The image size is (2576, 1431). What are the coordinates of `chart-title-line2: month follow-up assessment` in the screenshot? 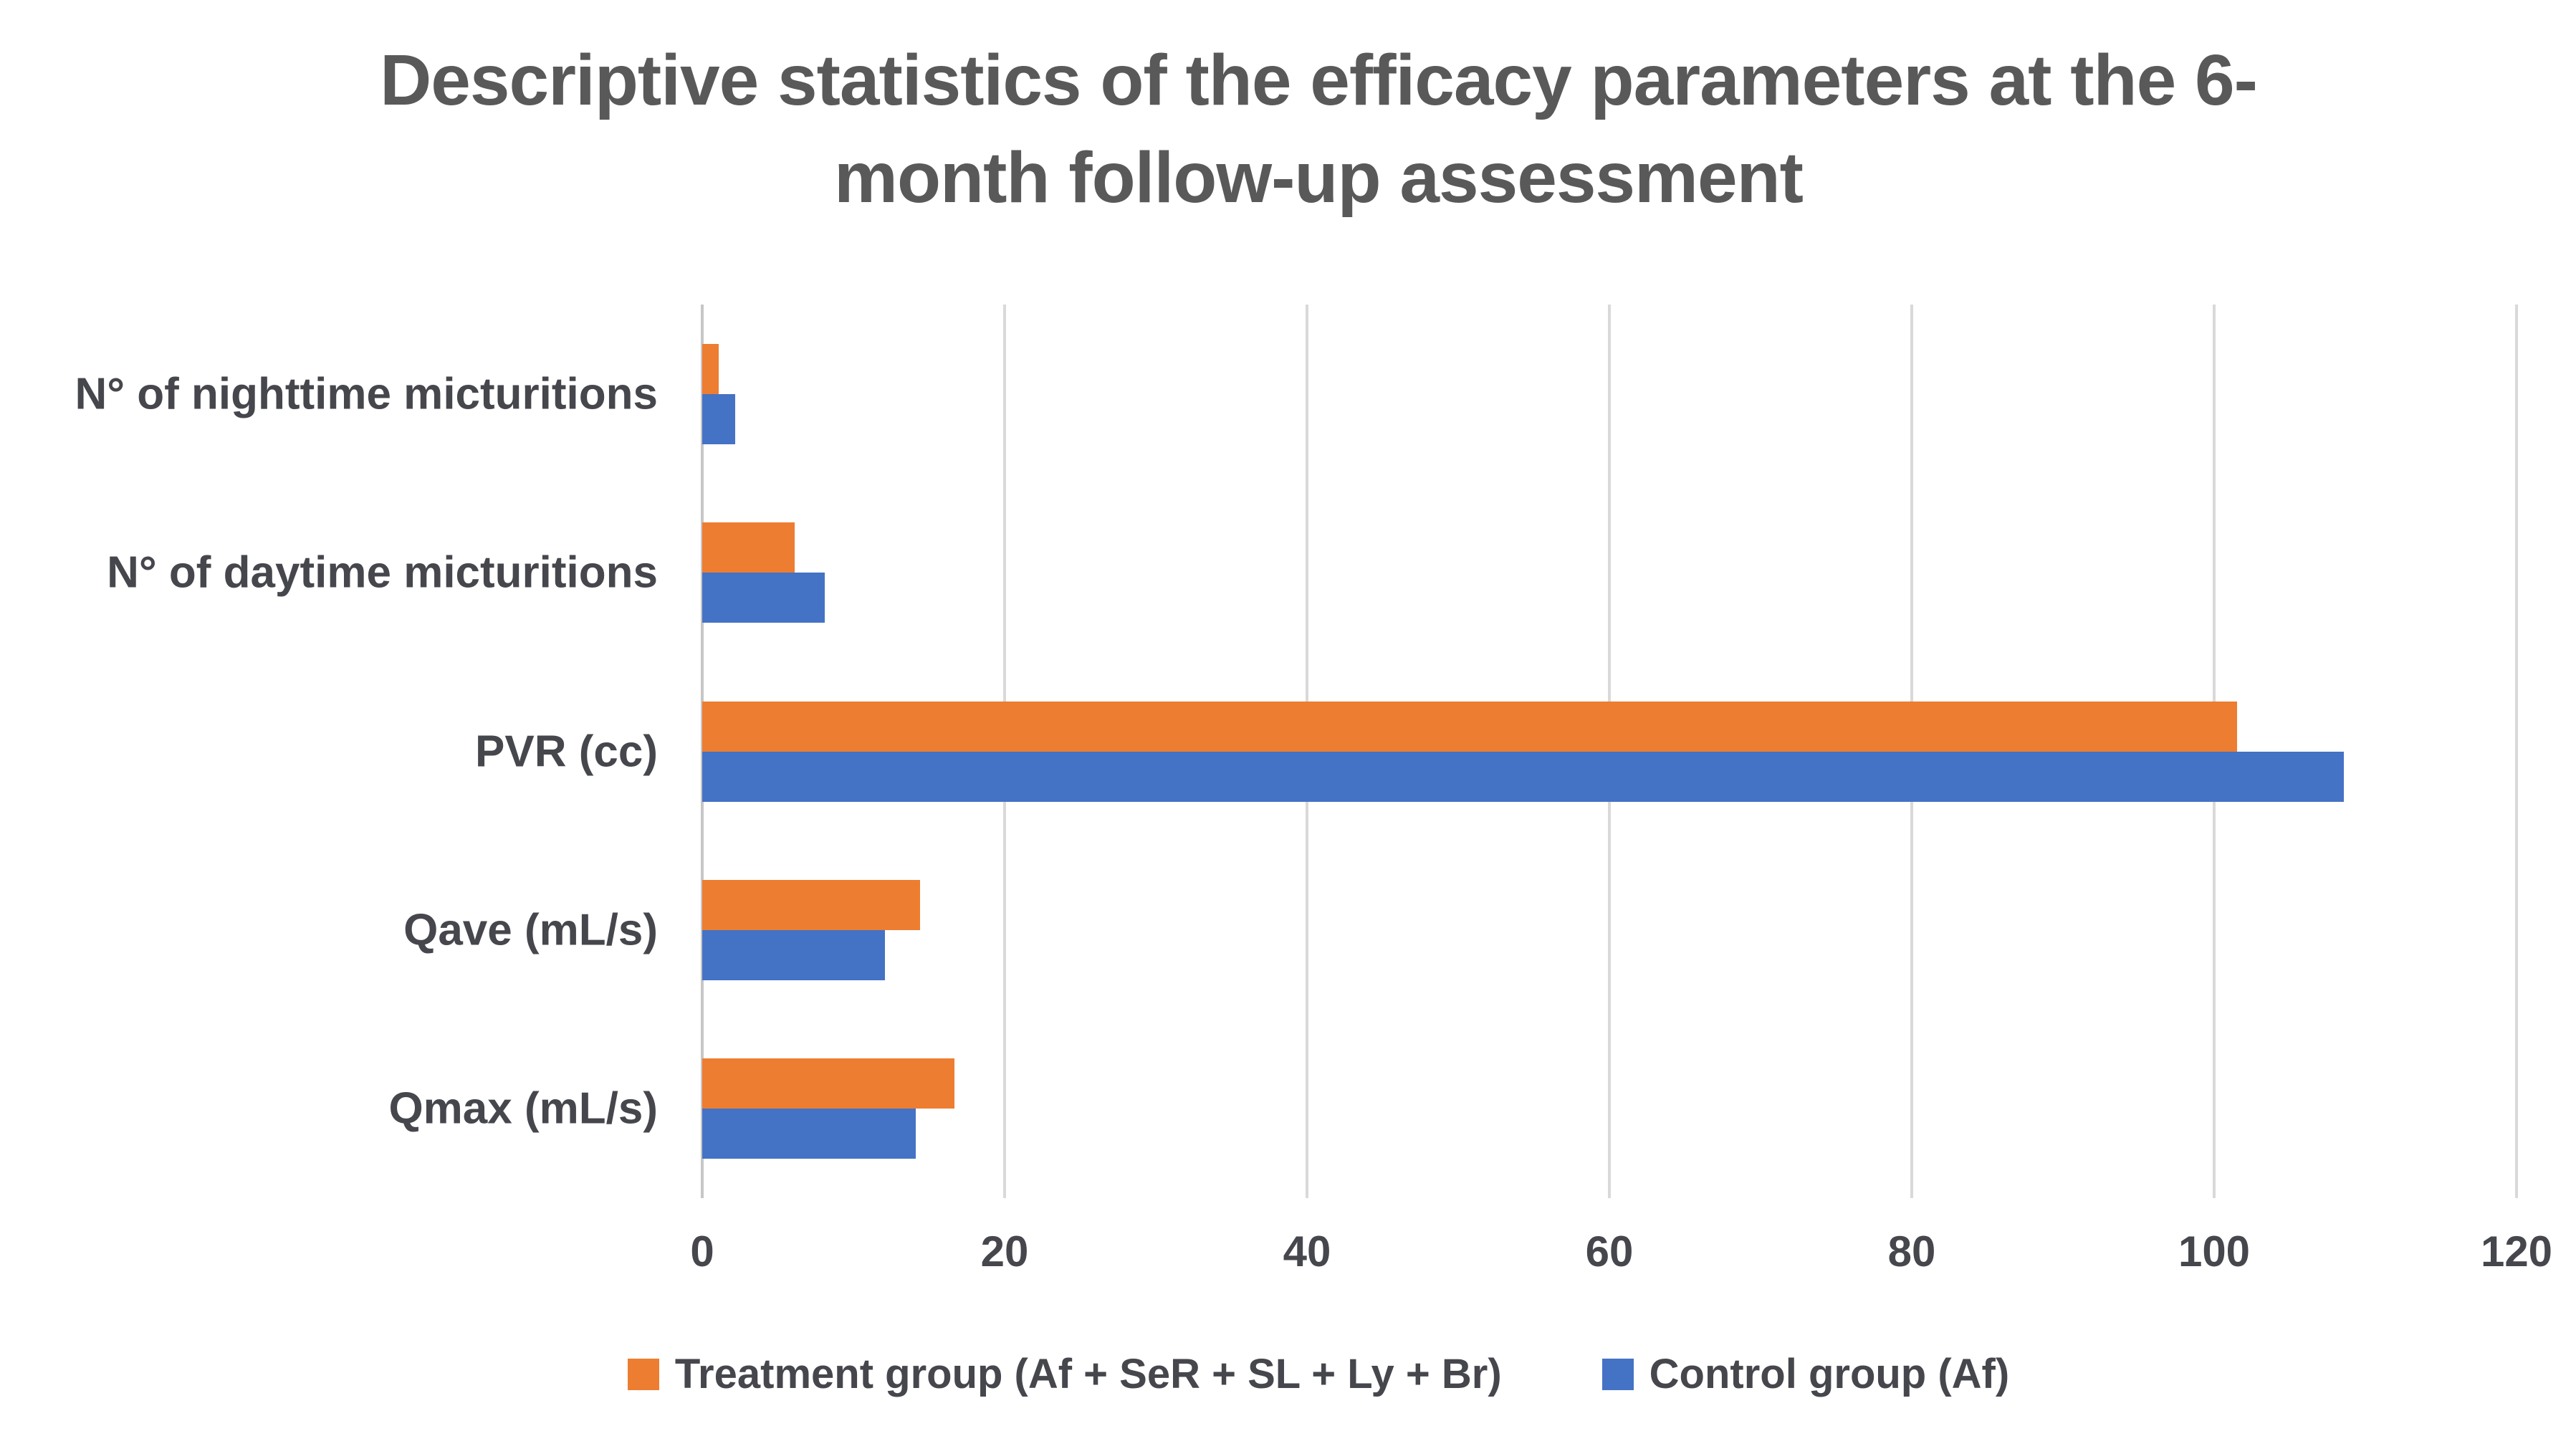 It's located at (1319, 178).